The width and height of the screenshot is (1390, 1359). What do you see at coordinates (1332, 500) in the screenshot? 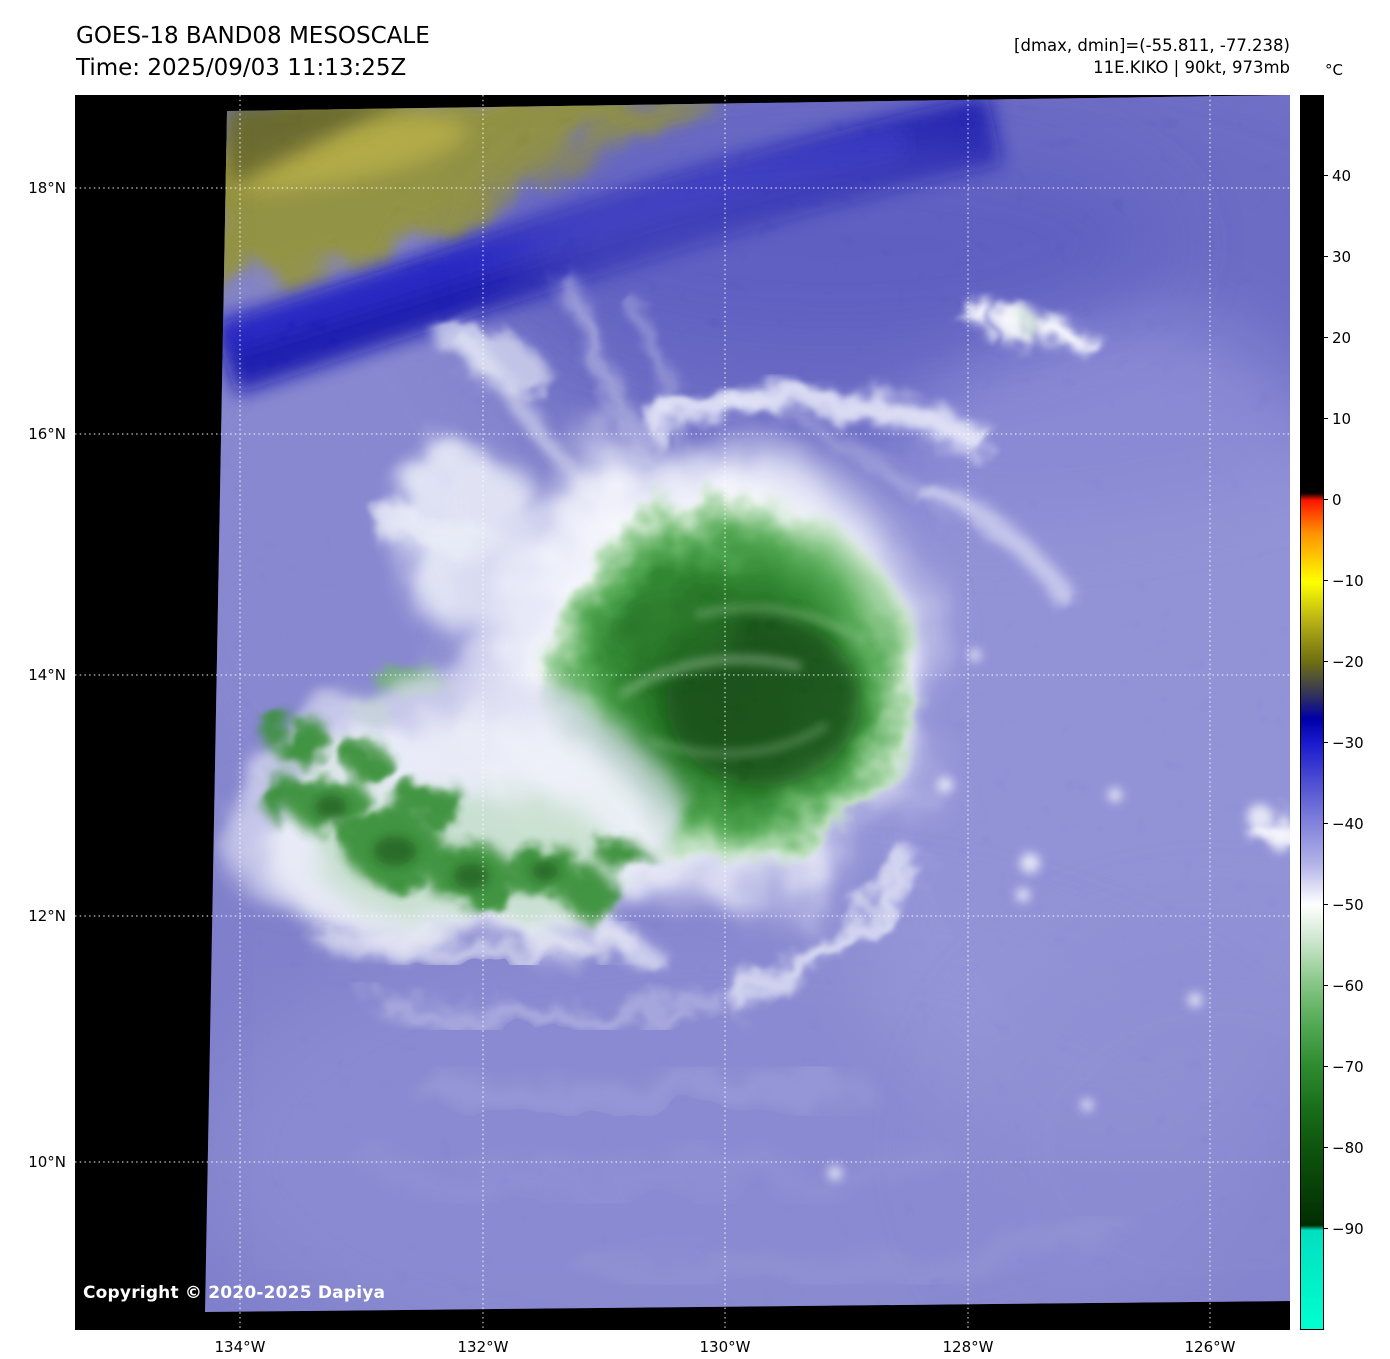
I see `colorbar-tick-label: 0` at bounding box center [1332, 500].